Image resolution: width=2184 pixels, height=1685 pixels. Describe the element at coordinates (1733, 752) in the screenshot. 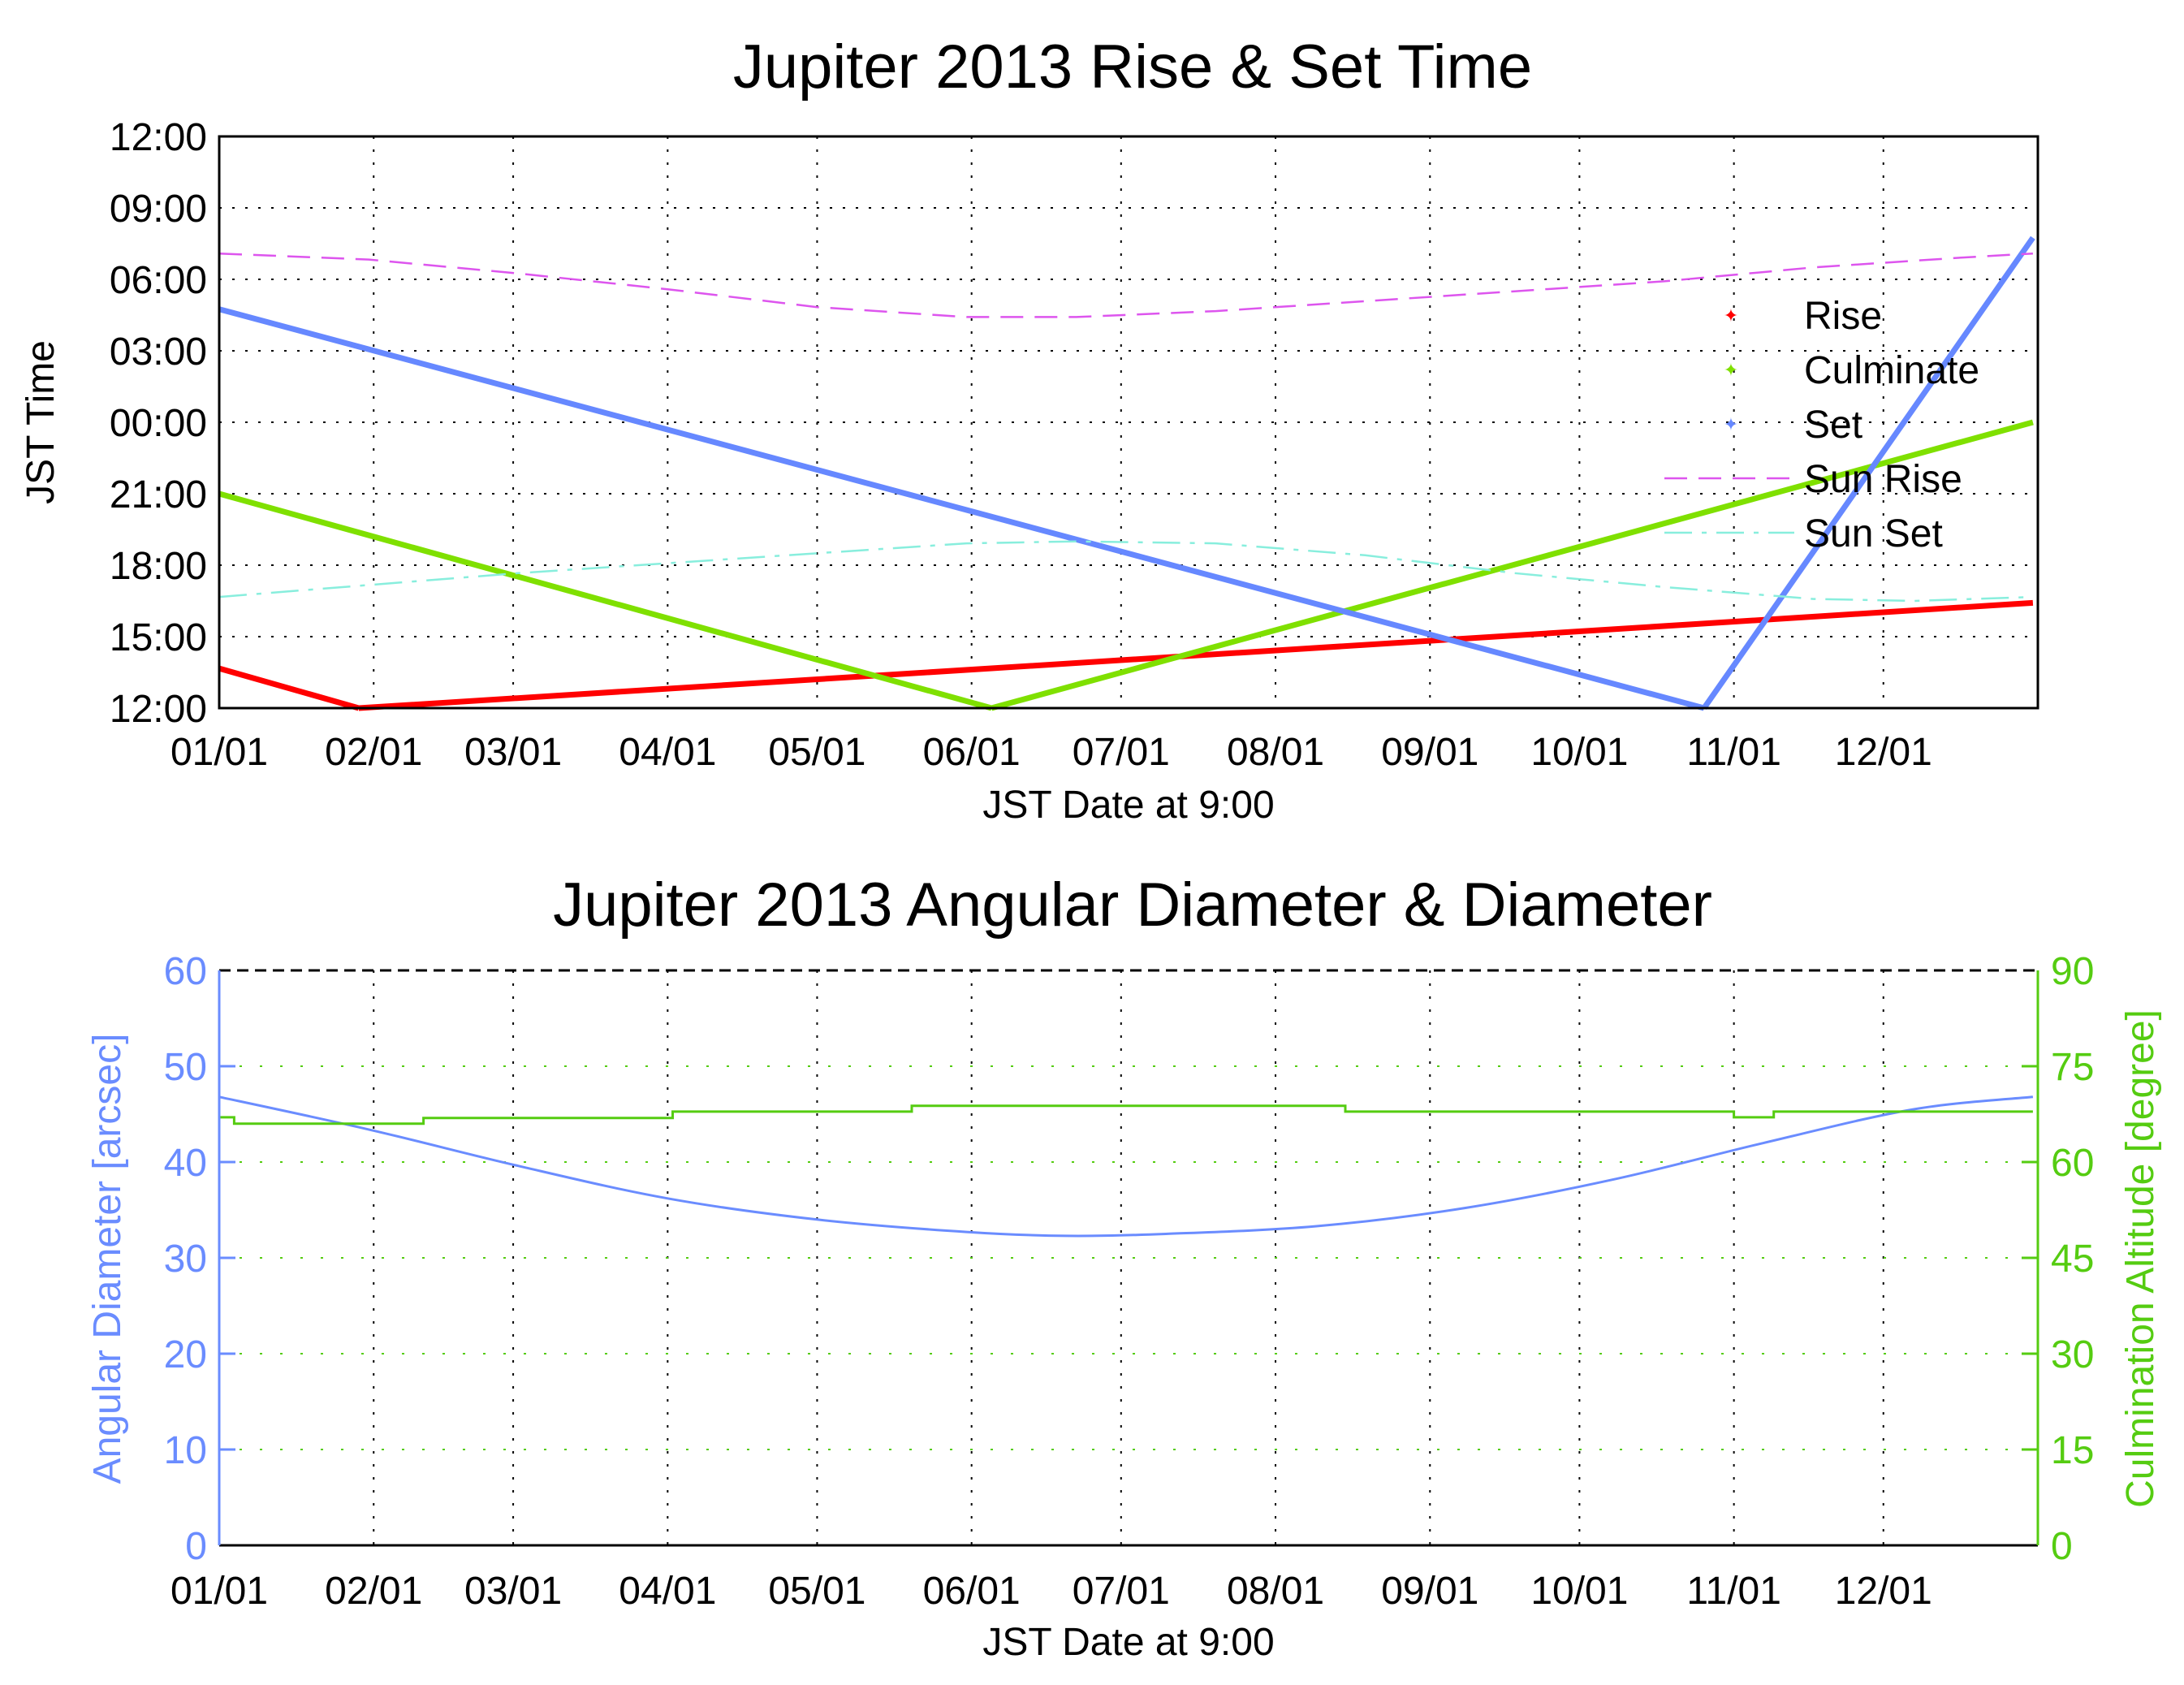

I see `rise-set-x-tick: 11/01` at that location.